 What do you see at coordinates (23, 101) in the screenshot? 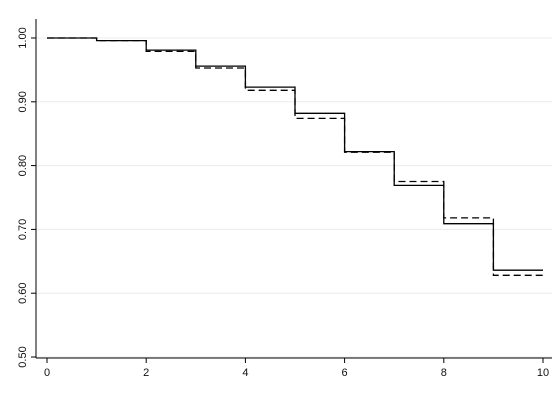
I see `y-tick-label: 0.90` at bounding box center [23, 101].